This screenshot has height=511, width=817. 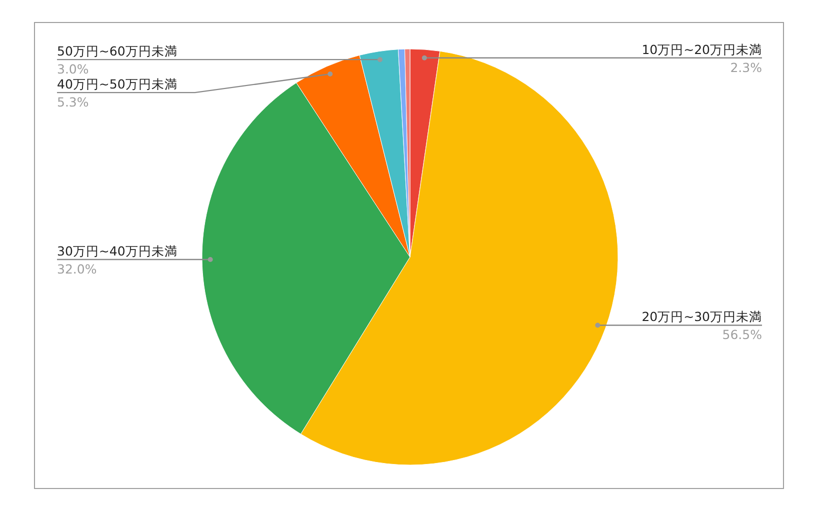 What do you see at coordinates (746, 67) in the screenshot?
I see `data-label: 2.3%` at bounding box center [746, 67].